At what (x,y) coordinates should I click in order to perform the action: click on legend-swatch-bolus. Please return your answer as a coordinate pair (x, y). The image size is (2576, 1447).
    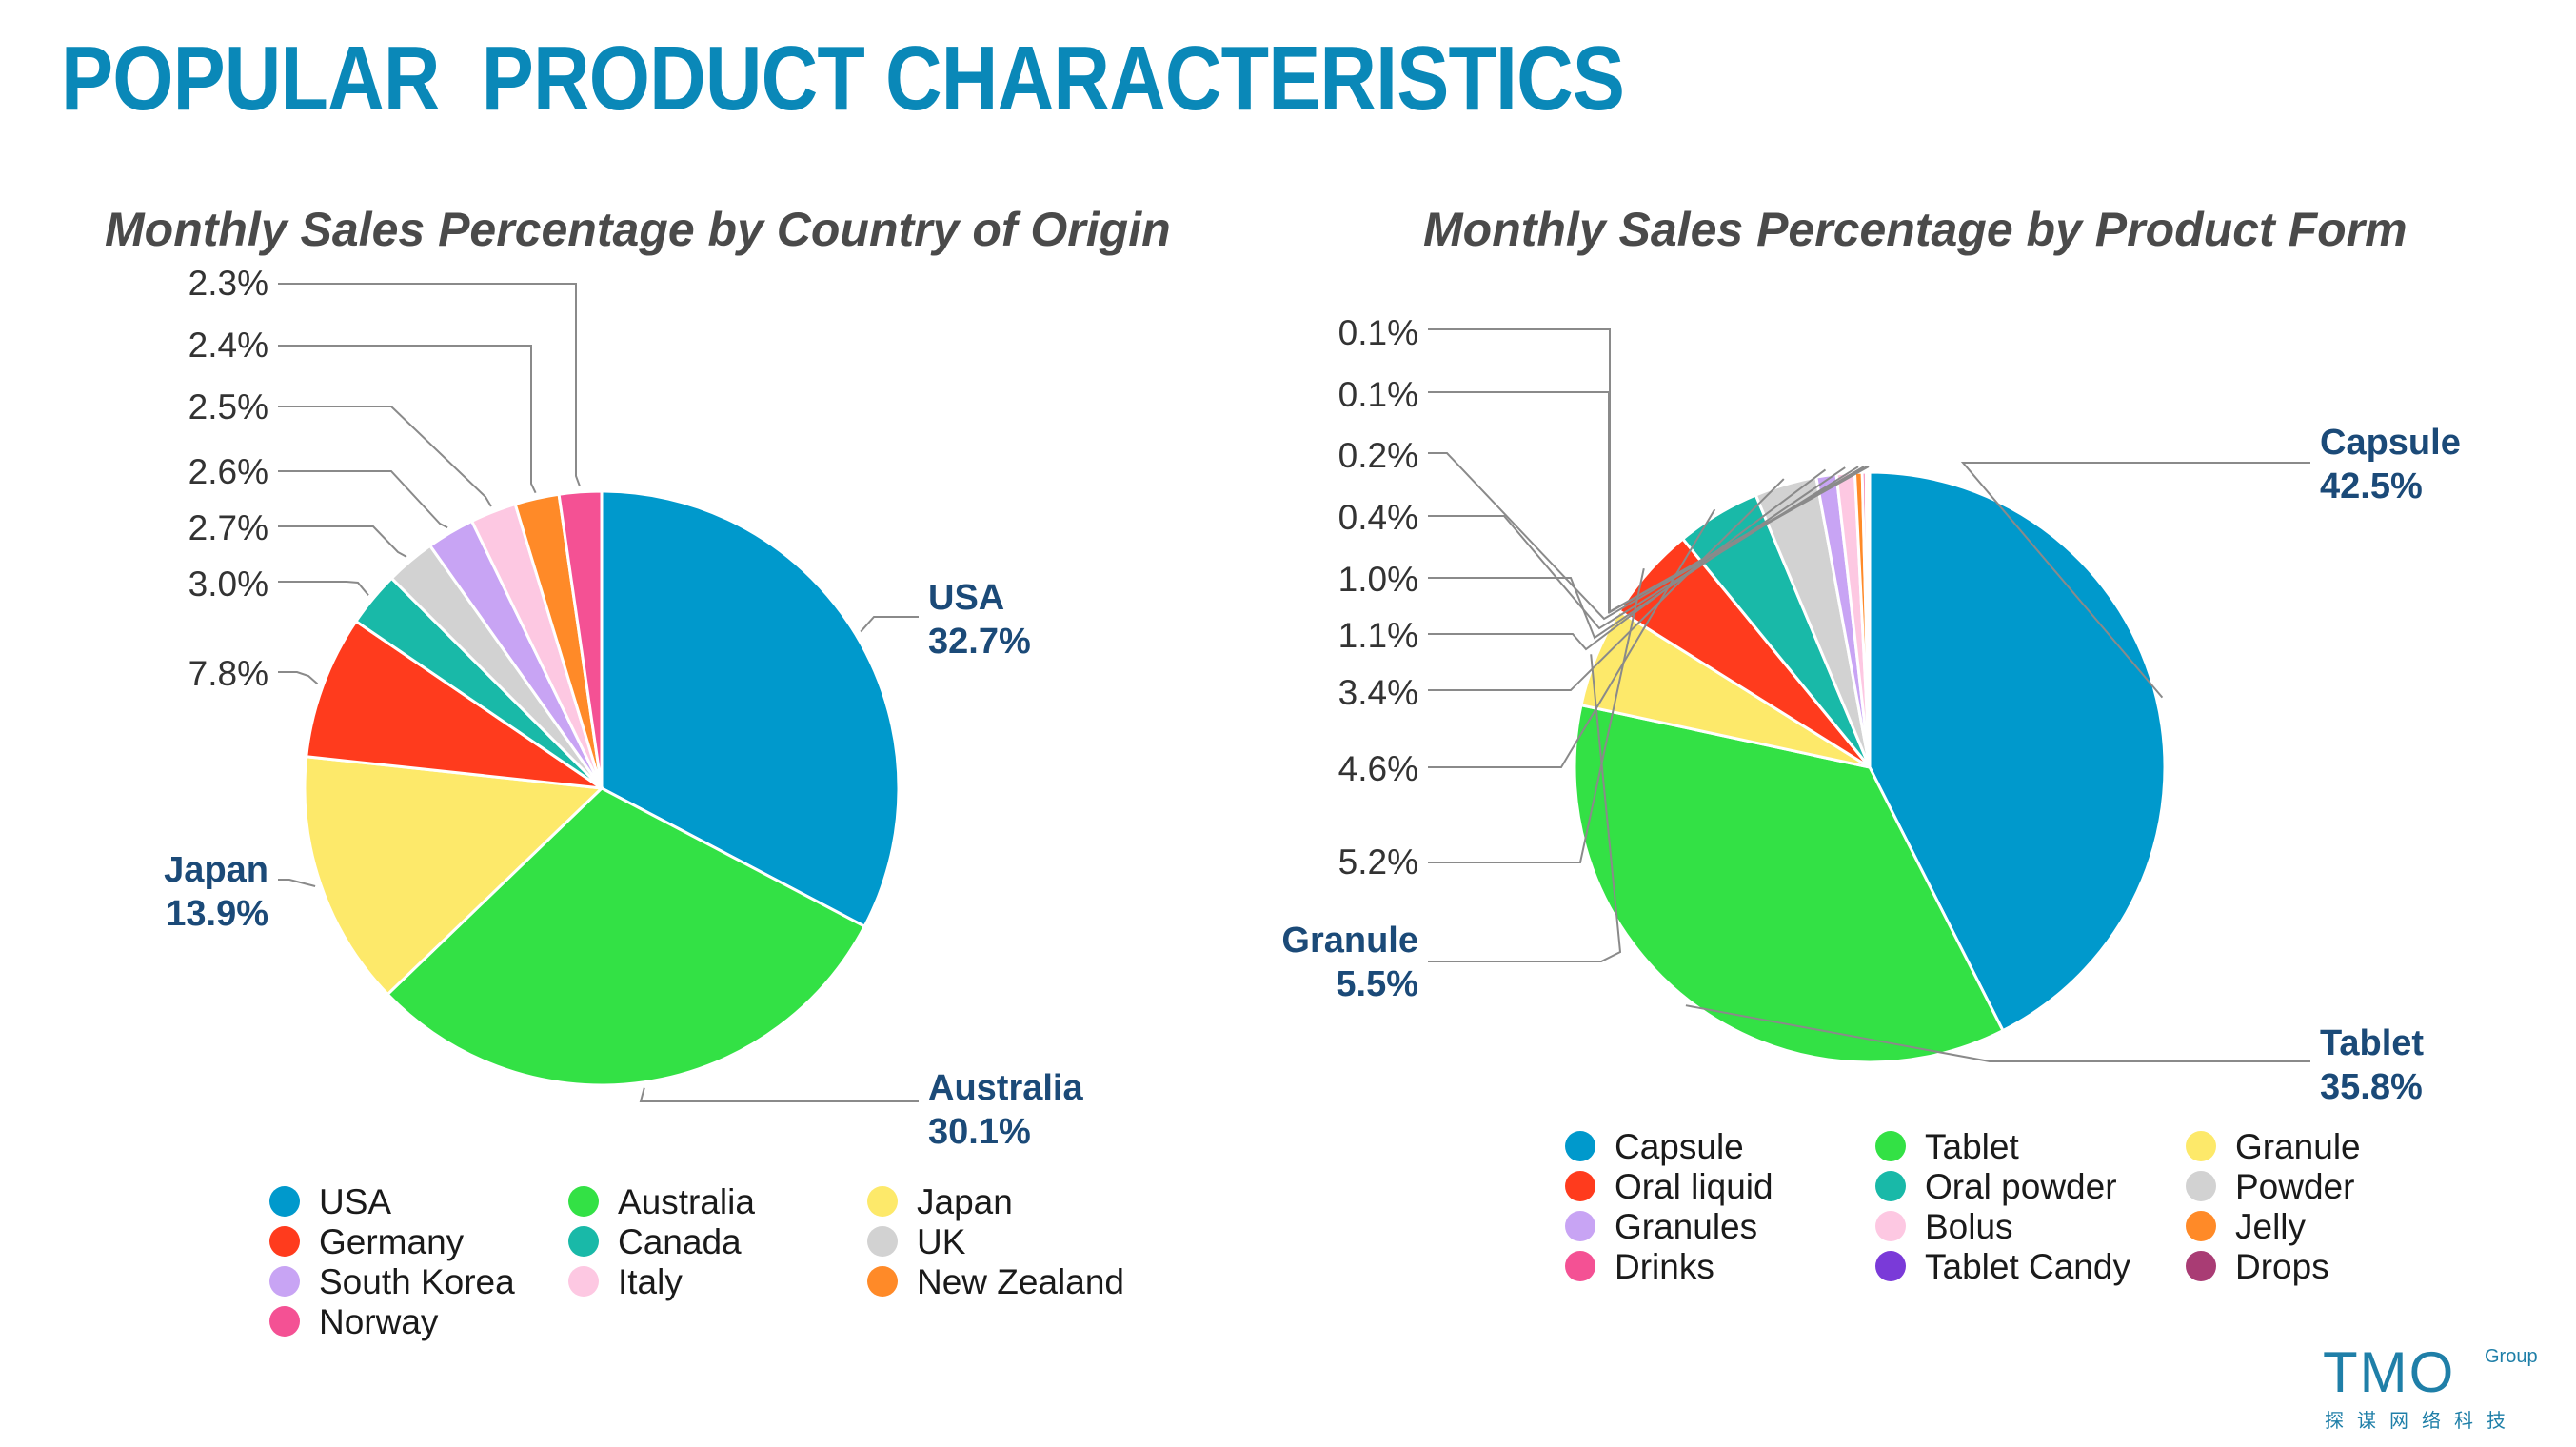
    Looking at the image, I should click on (1890, 1226).